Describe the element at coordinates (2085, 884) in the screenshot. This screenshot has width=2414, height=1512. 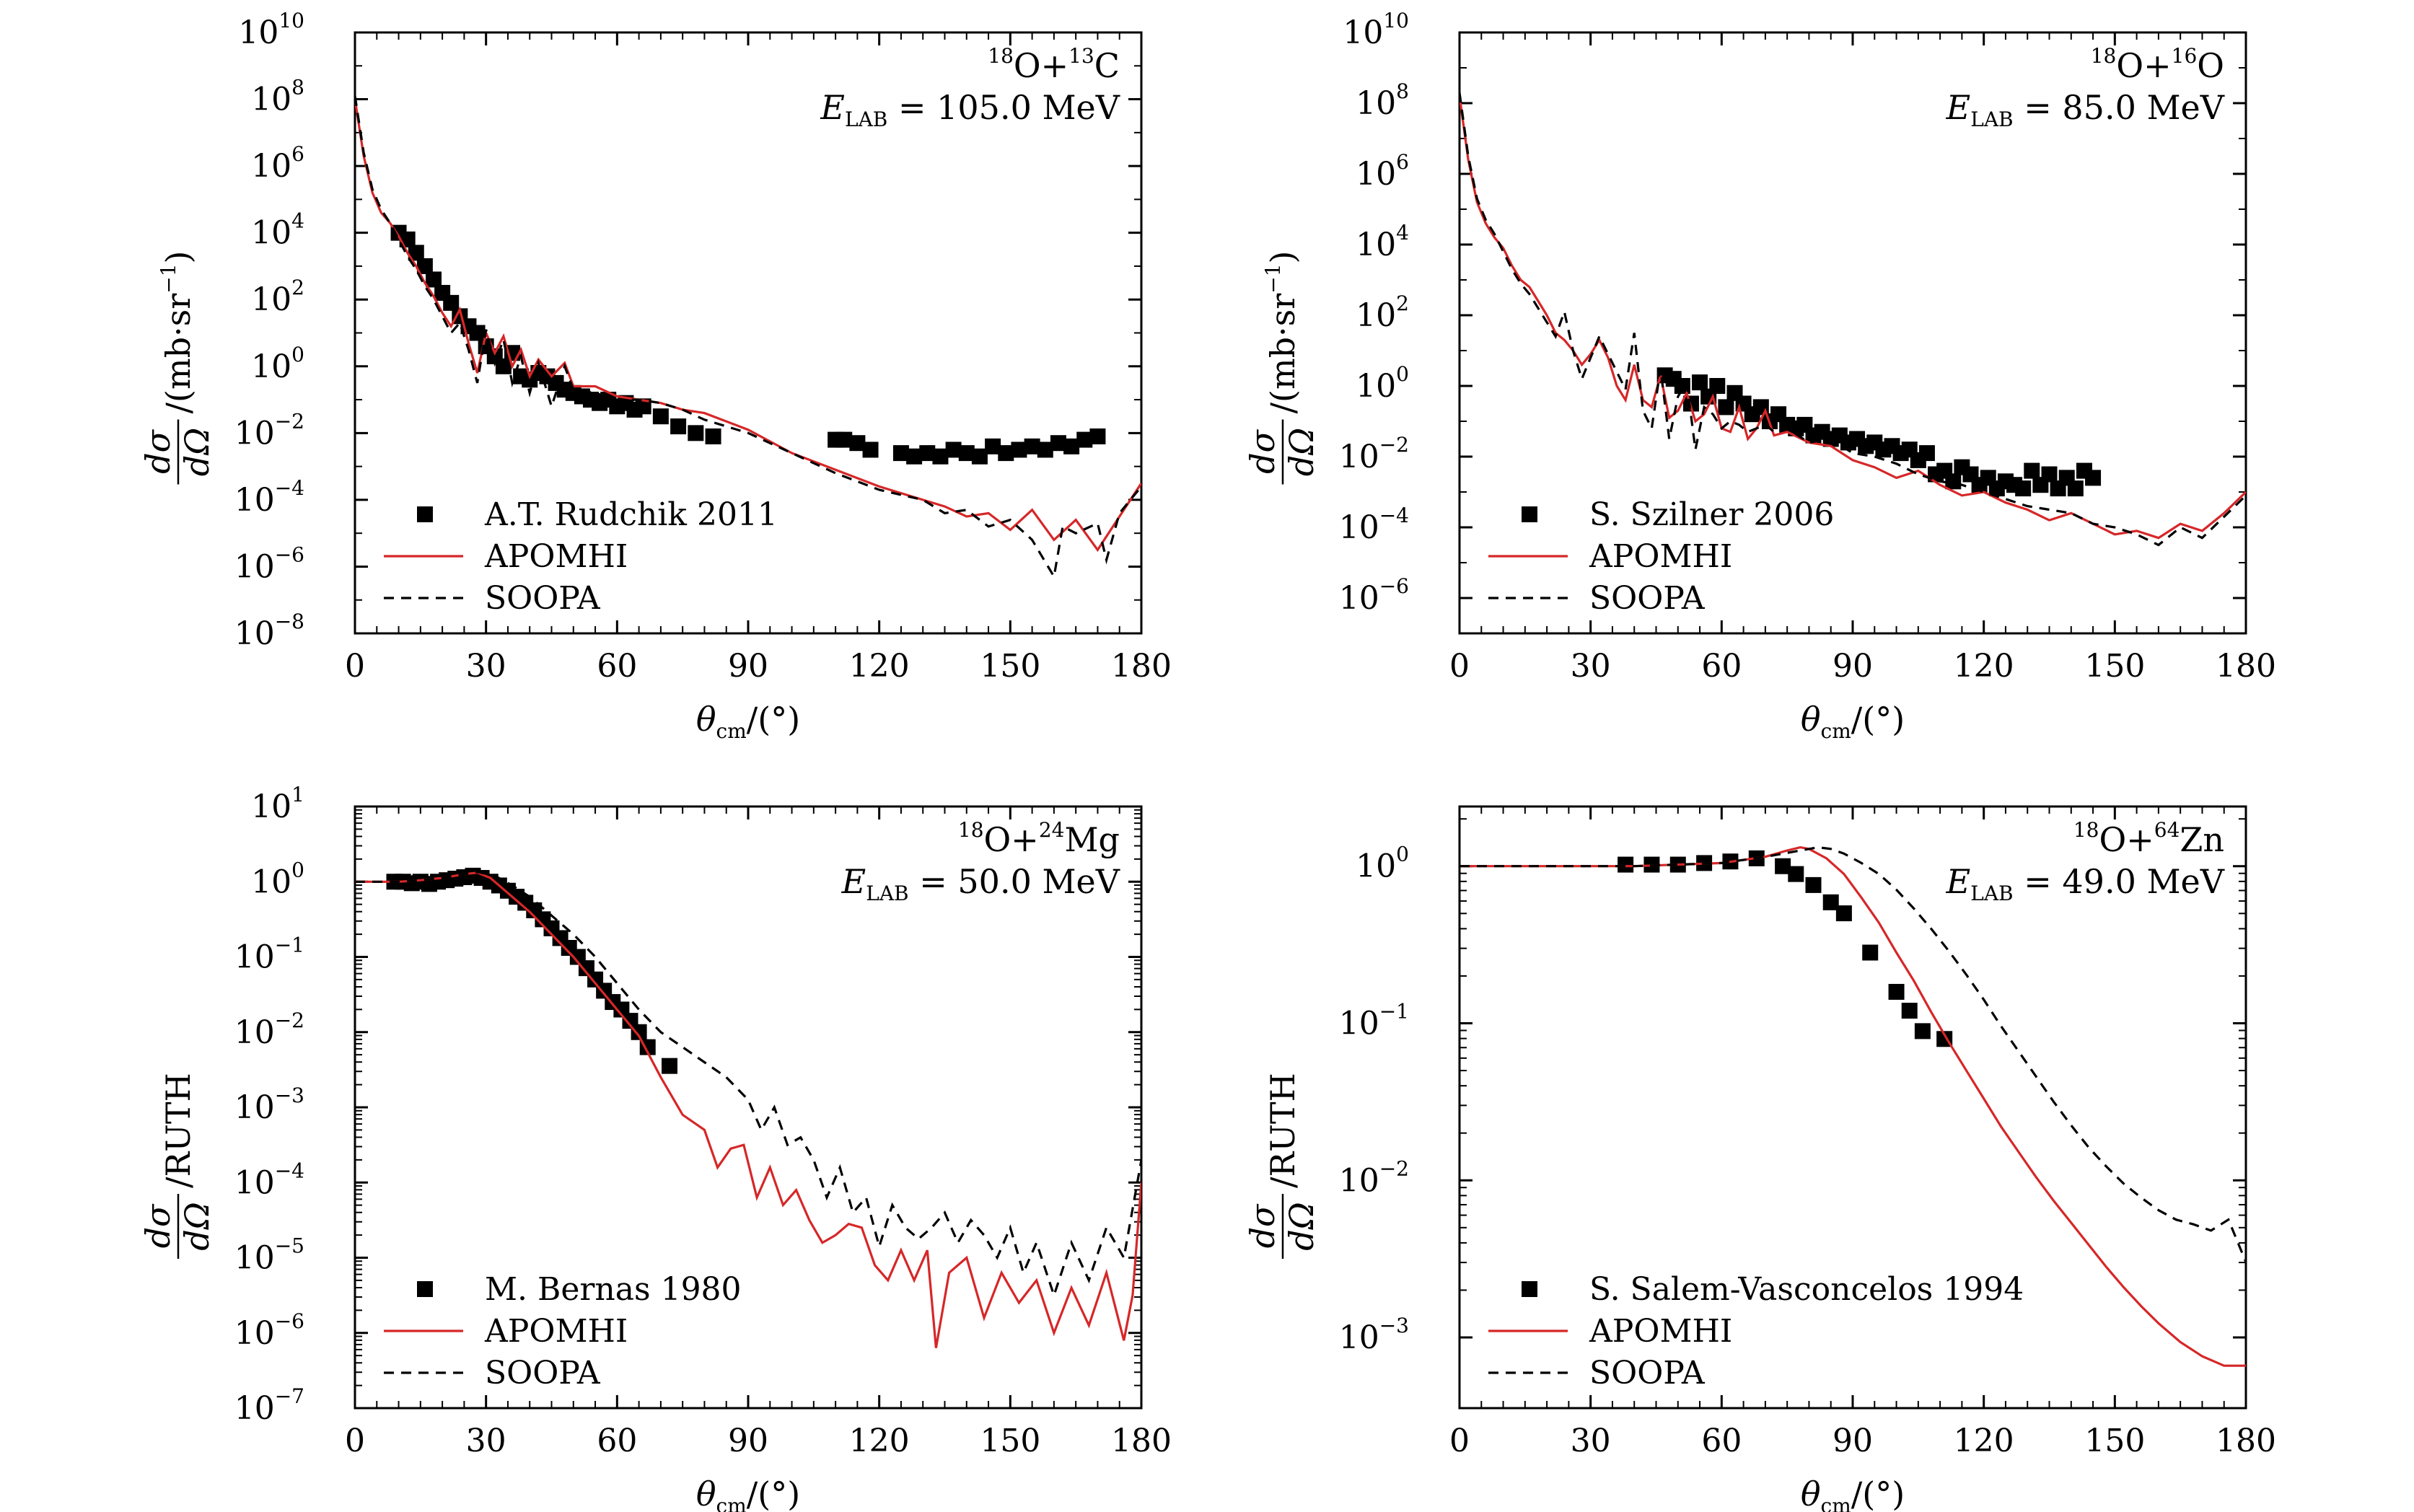
I see `energy-label: ELAB = 49.0 MeV` at that location.